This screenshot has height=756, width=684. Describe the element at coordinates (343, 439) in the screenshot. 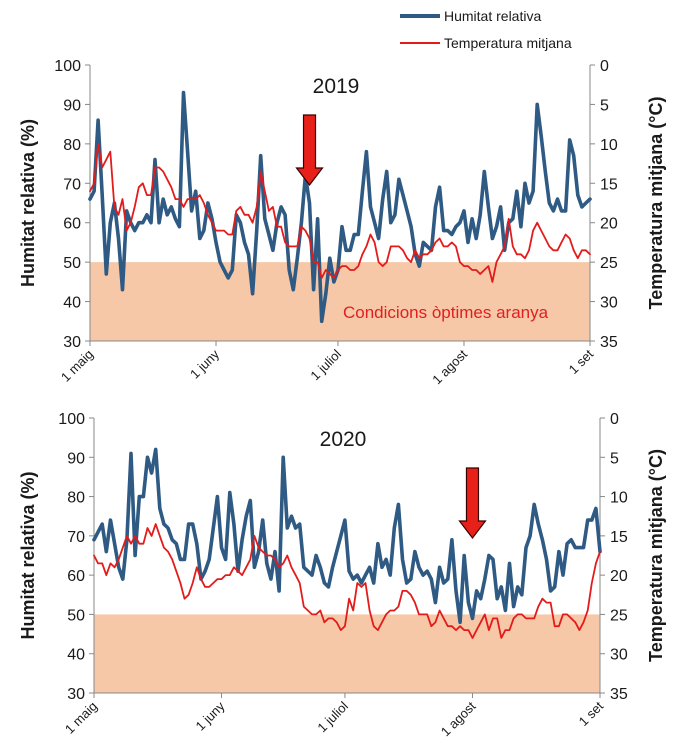

I see `chart-title: 2020` at that location.